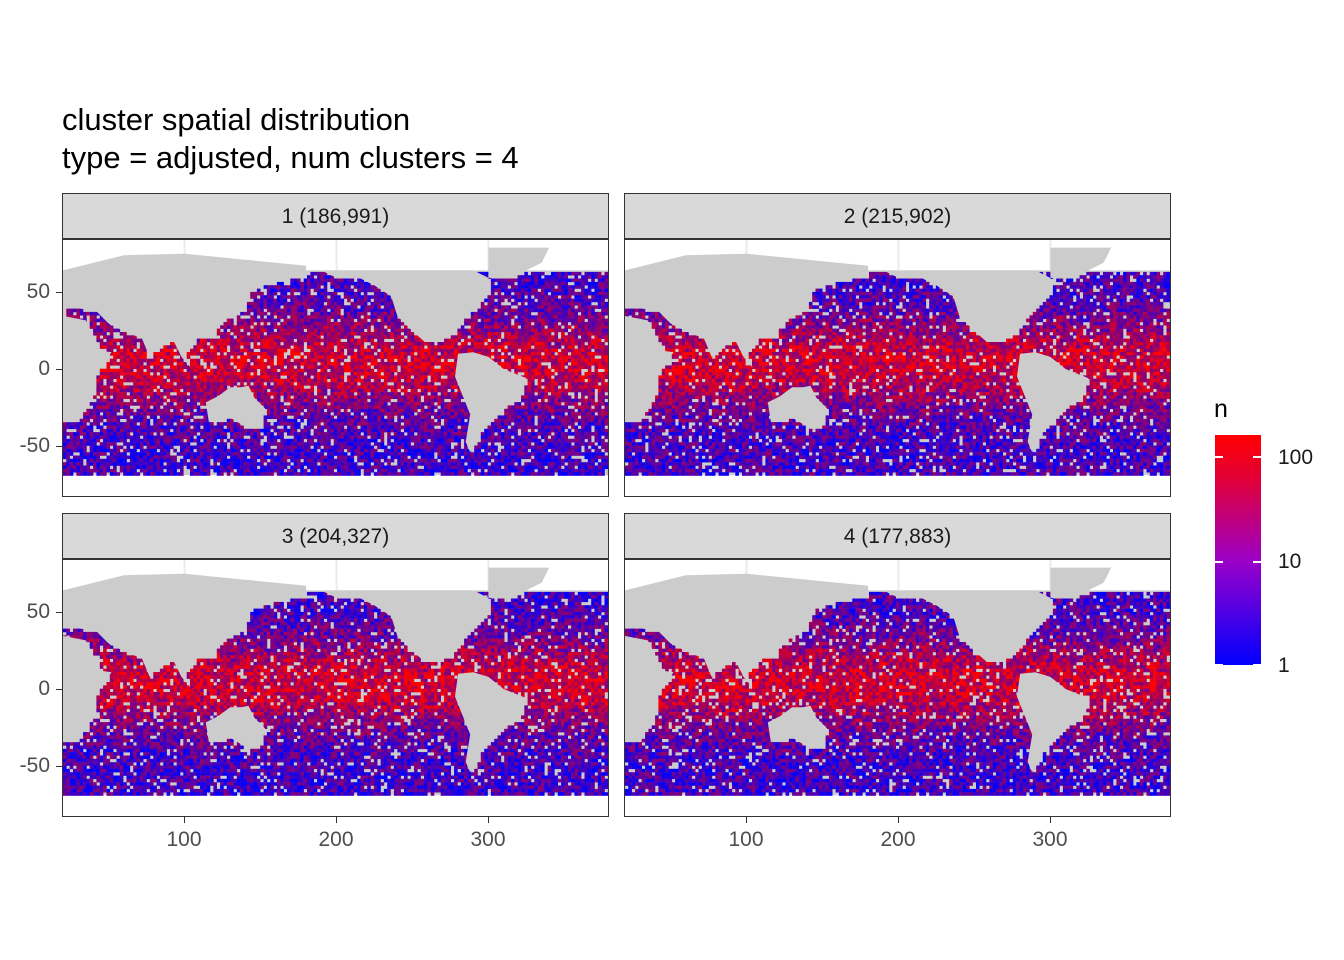 The height and width of the screenshot is (960, 1344). Describe the element at coordinates (1238, 550) in the screenshot. I see `legend-colorbar` at that location.